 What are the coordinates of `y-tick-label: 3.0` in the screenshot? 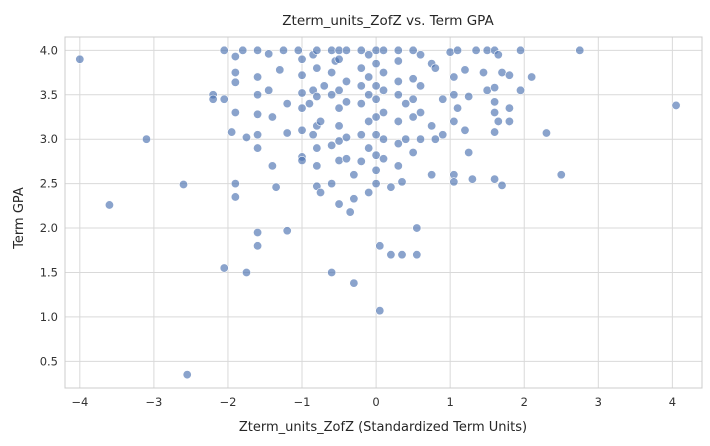 It's located at (49, 139).